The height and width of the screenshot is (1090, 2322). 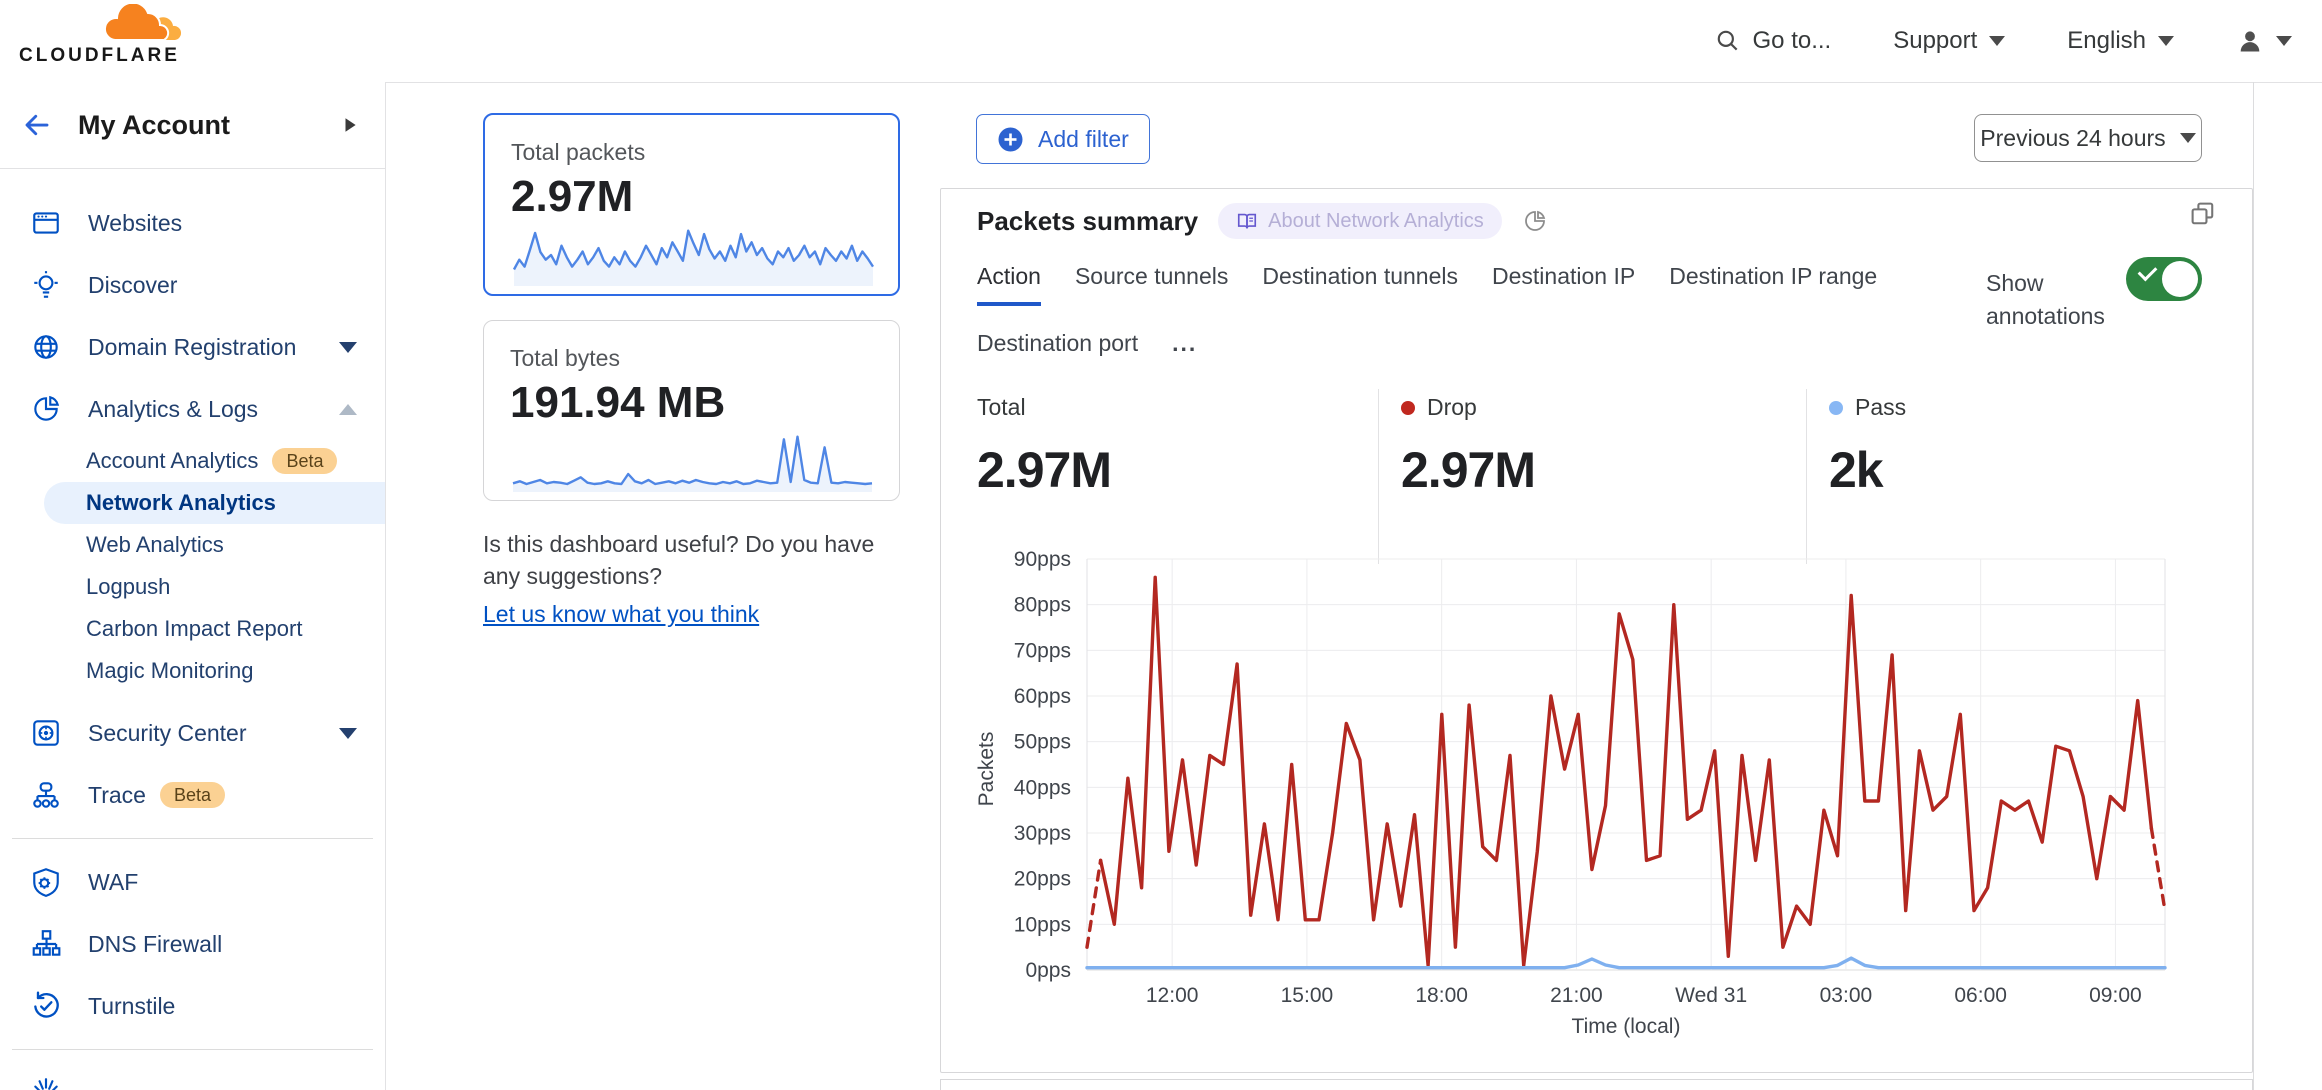 I want to click on cloudflare-logo: CLOUDFLARE, so click(x=104, y=35).